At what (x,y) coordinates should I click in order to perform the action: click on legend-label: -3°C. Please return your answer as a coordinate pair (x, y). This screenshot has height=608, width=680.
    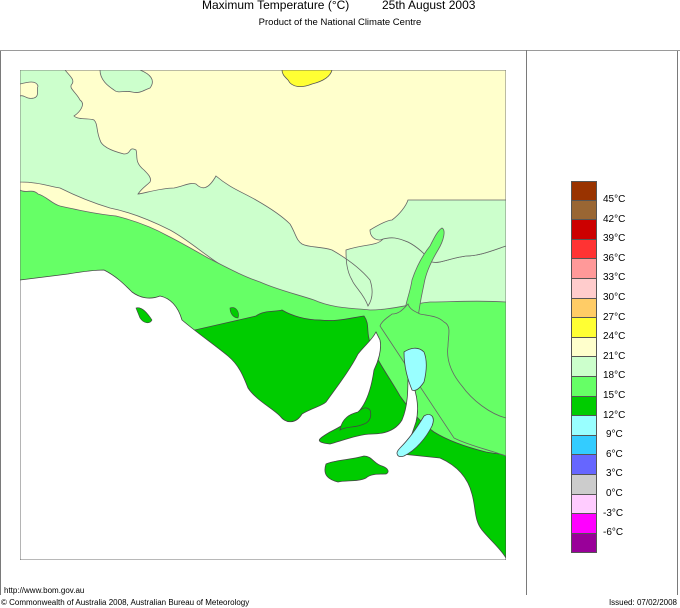
    Looking at the image, I should click on (613, 513).